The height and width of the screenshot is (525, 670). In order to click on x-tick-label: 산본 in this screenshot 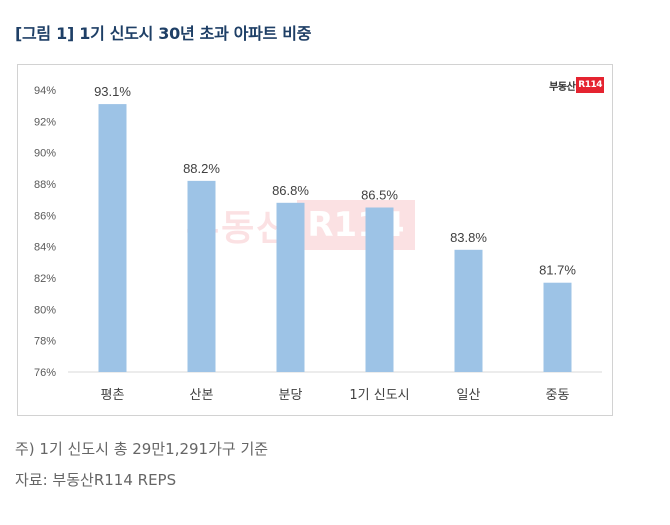, I will do `click(202, 395)`.